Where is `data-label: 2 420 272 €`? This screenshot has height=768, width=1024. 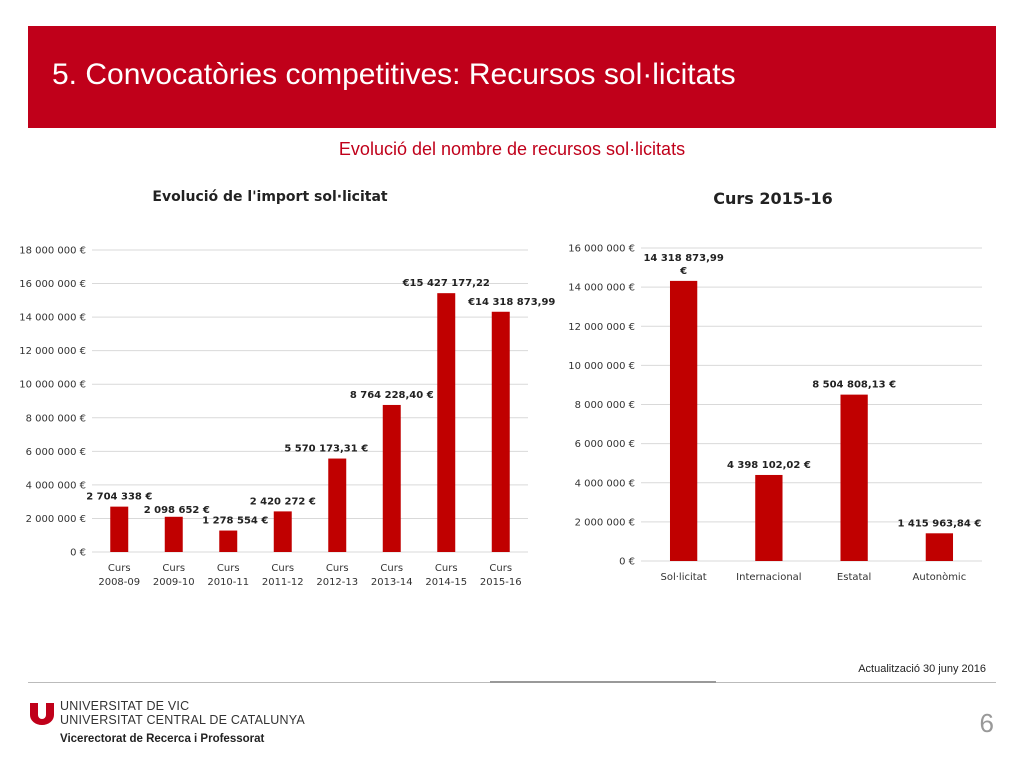
data-label: 2 420 272 € is located at coordinates (283, 501).